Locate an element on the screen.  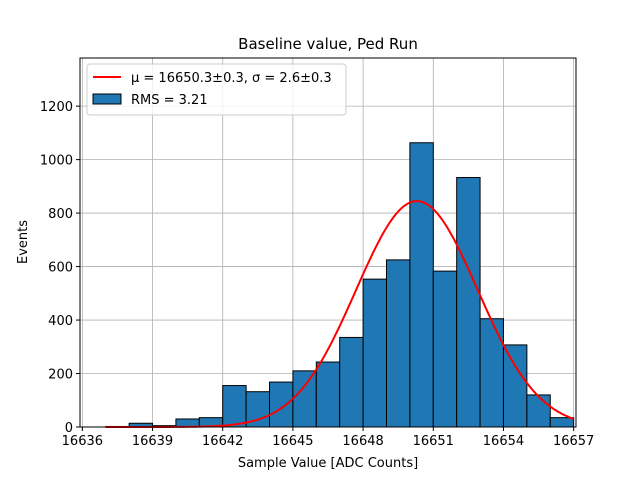
y-tick-label: 800 is located at coordinates (60, 214).